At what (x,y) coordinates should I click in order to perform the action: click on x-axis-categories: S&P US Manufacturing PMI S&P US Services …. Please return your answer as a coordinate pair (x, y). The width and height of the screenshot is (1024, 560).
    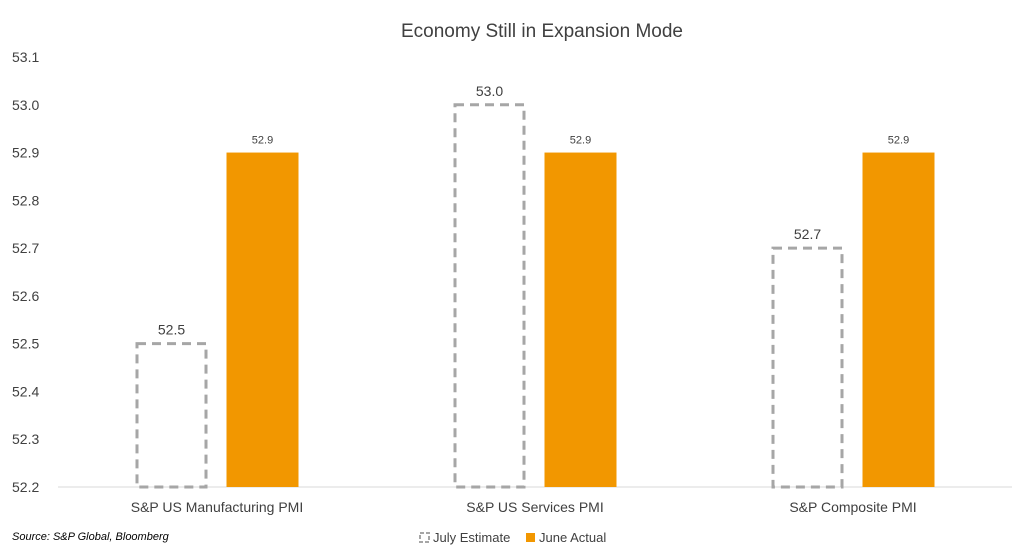
    Looking at the image, I should click on (524, 507).